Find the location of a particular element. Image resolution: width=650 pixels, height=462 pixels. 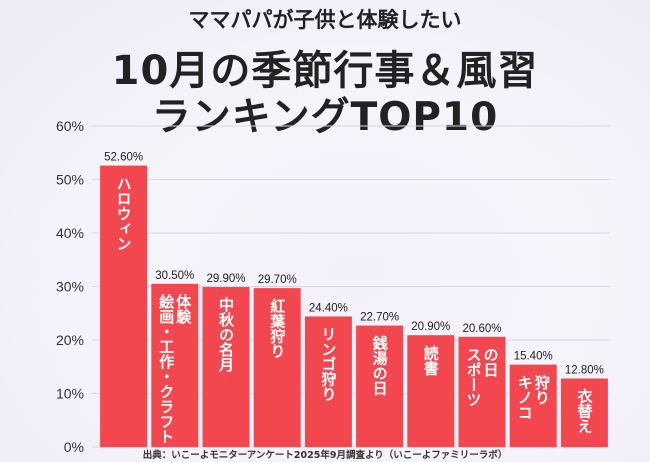

bar-category-label: キノコ is located at coordinates (525, 397).